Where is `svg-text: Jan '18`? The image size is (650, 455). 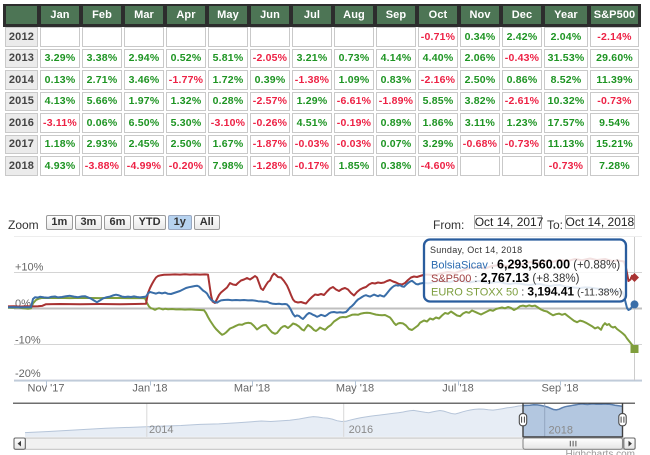
svg-text: Jan '18 is located at coordinates (149, 389).